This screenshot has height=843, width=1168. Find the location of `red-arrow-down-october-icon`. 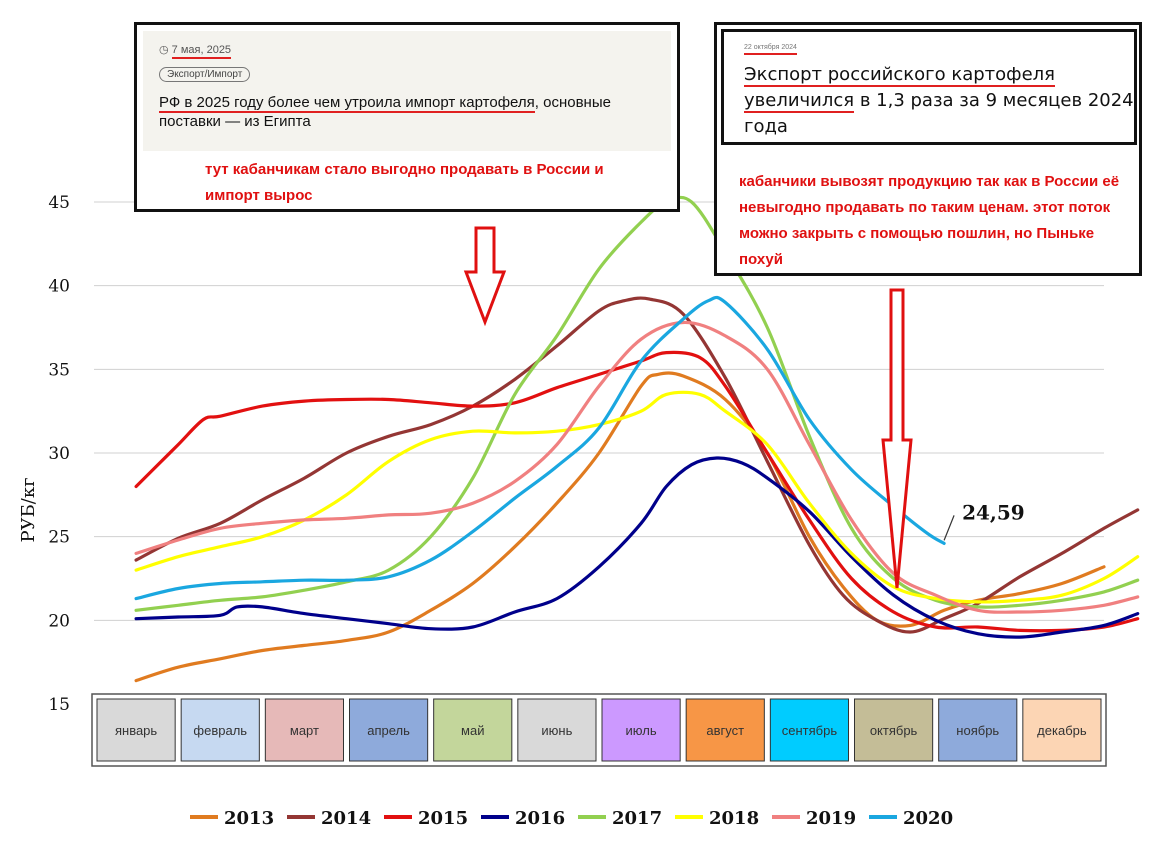

red-arrow-down-october-icon is located at coordinates (897, 438).